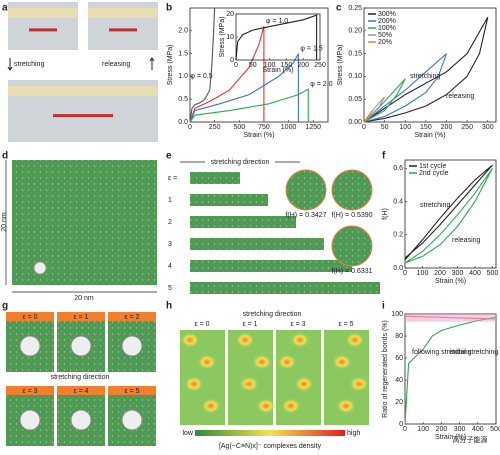  Describe the element at coordinates (81, 420) in the screenshot. I see `nanoparticle` at that location.